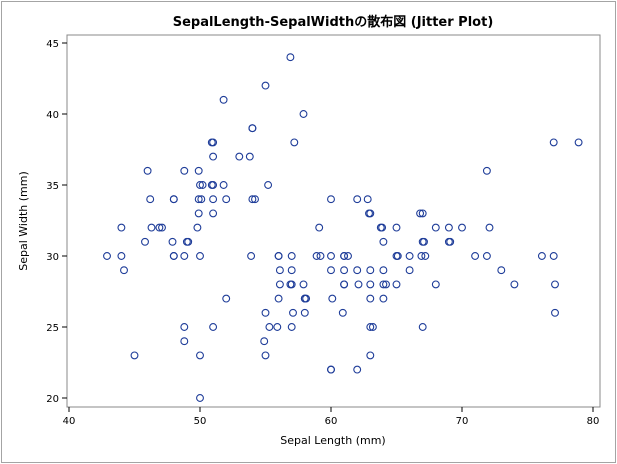 The image size is (617, 464). What do you see at coordinates (52, 186) in the screenshot?
I see `y-tick-label: 35` at bounding box center [52, 186].